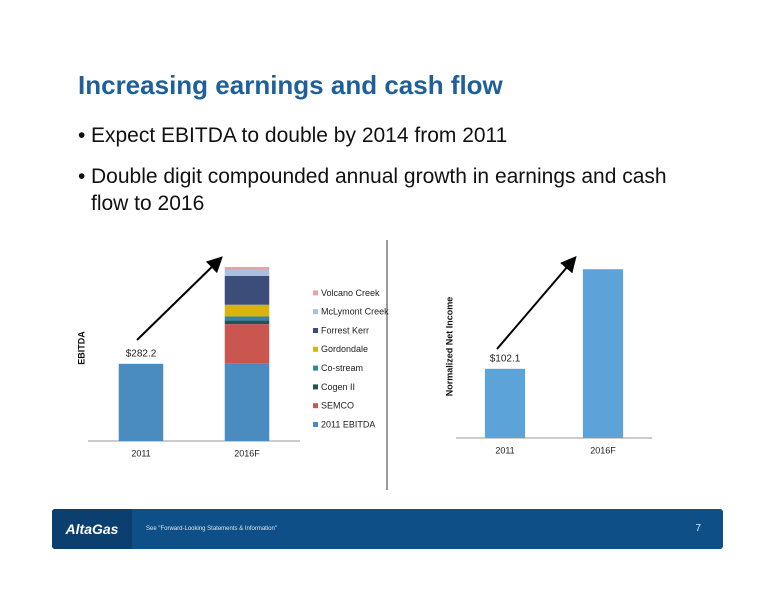 The image size is (776, 600). What do you see at coordinates (698, 528) in the screenshot?
I see `page-number: 7` at bounding box center [698, 528].